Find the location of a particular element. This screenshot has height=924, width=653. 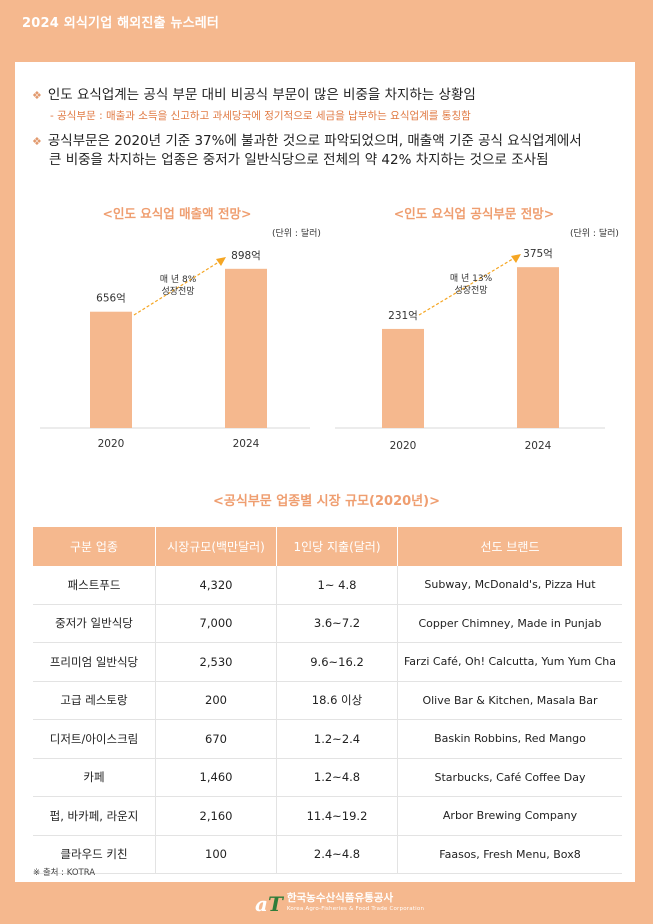

table-title: <공식부문 업종별 시장 규모(2020년)> is located at coordinates (326, 501).